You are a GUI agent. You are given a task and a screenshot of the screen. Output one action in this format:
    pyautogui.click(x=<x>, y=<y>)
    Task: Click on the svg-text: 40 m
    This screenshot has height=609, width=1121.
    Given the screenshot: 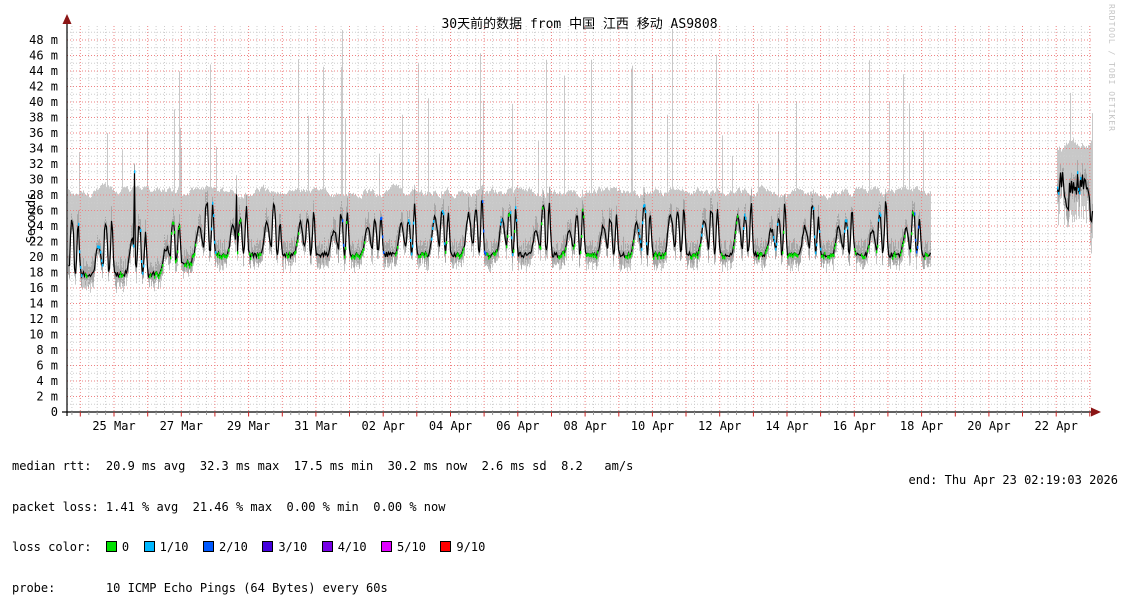 What is the action you would take?
    pyautogui.click(x=43, y=102)
    